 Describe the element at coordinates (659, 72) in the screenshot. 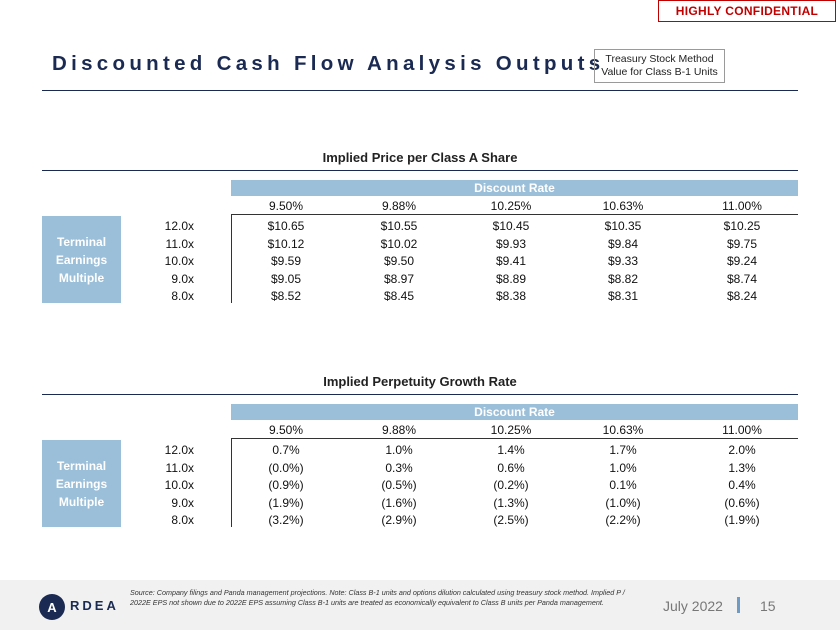

I see `method-box-line2: Value for Class B-1 Units` at that location.